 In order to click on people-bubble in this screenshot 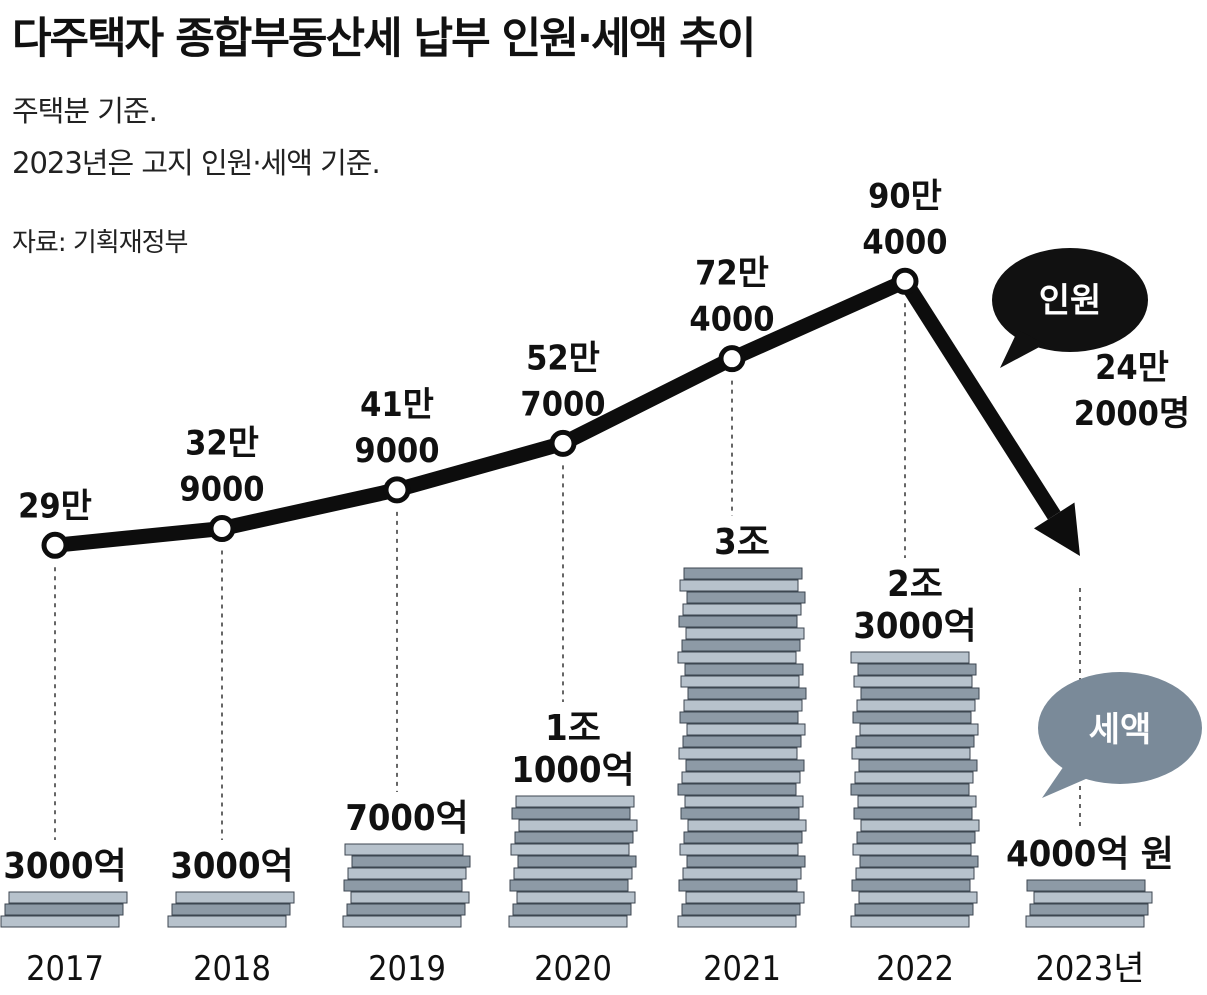, I will do `click(1070, 300)`.